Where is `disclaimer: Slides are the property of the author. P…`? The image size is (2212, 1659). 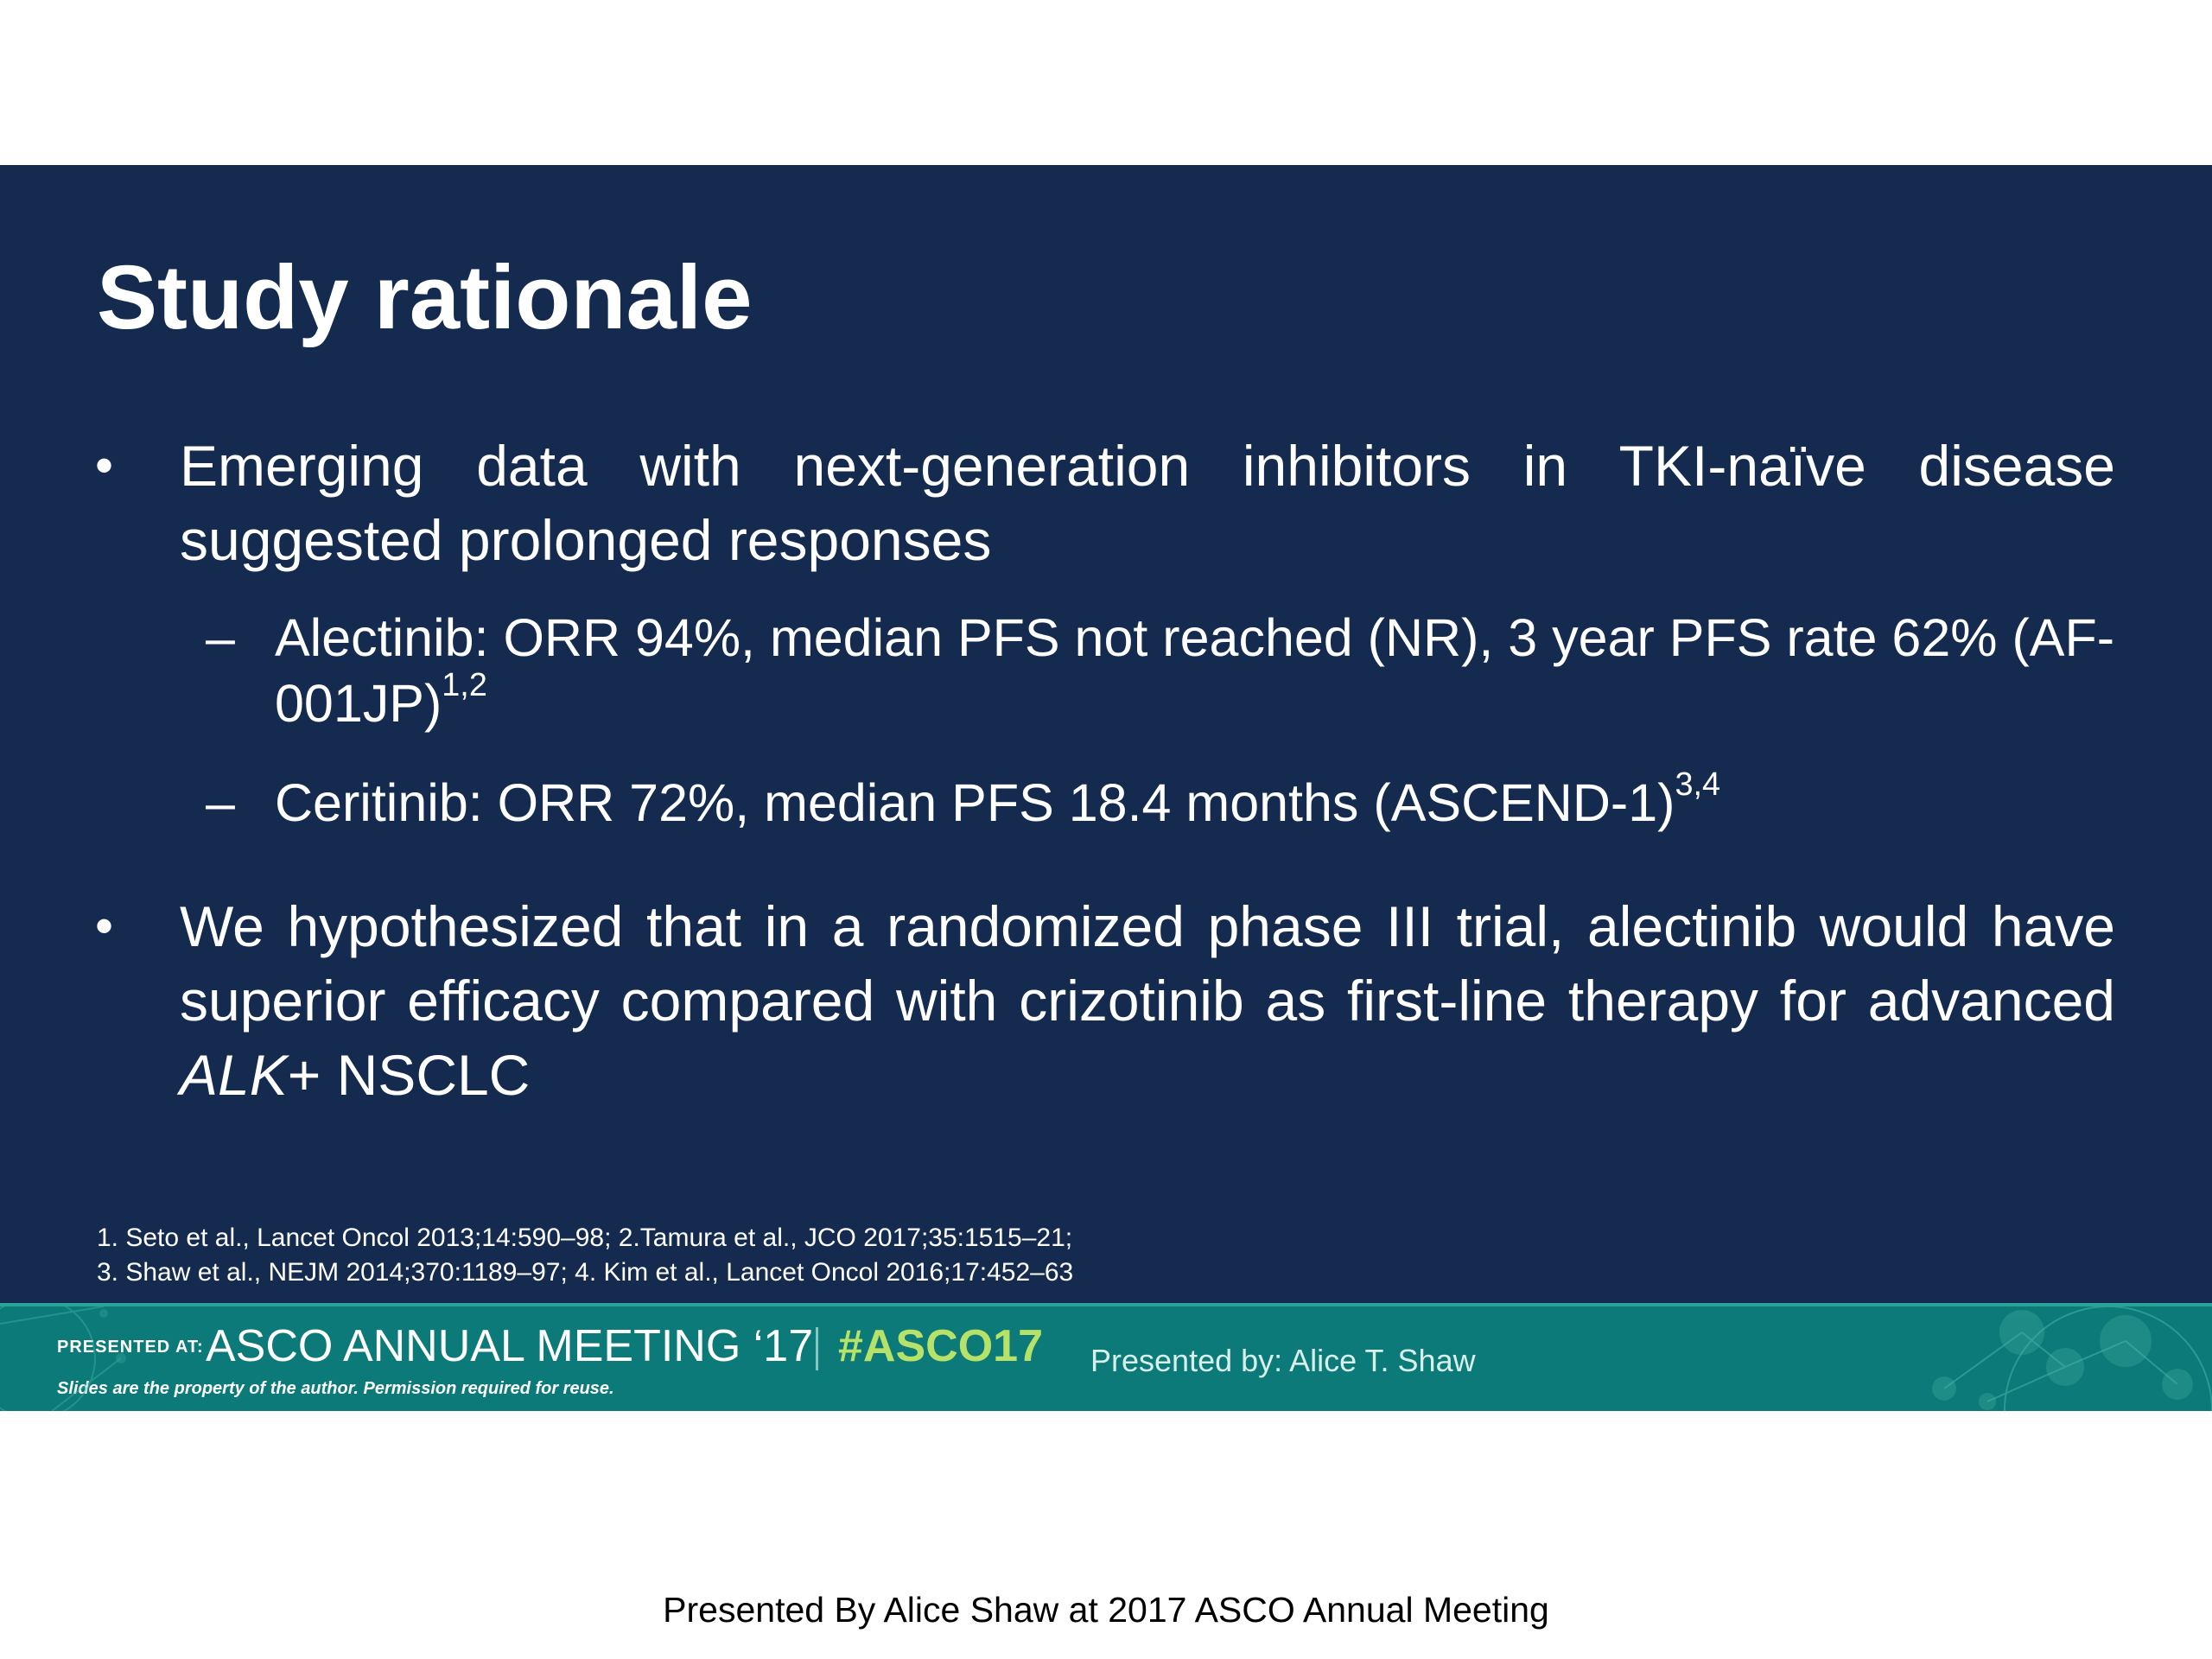 disclaimer: Slides are the property of the author. P… is located at coordinates (335, 1388).